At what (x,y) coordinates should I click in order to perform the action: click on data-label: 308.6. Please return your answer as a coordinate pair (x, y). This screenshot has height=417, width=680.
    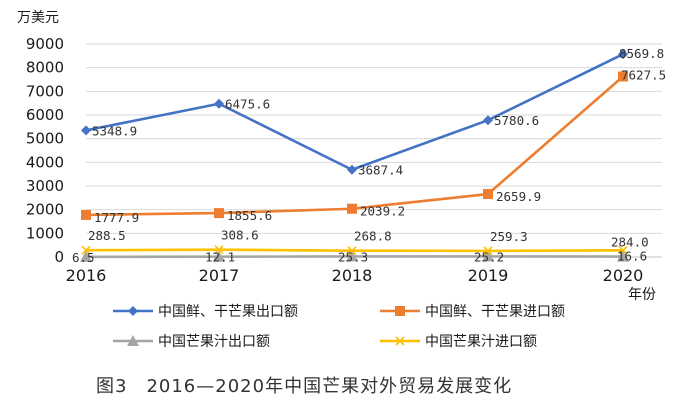
    Looking at the image, I should click on (240, 235).